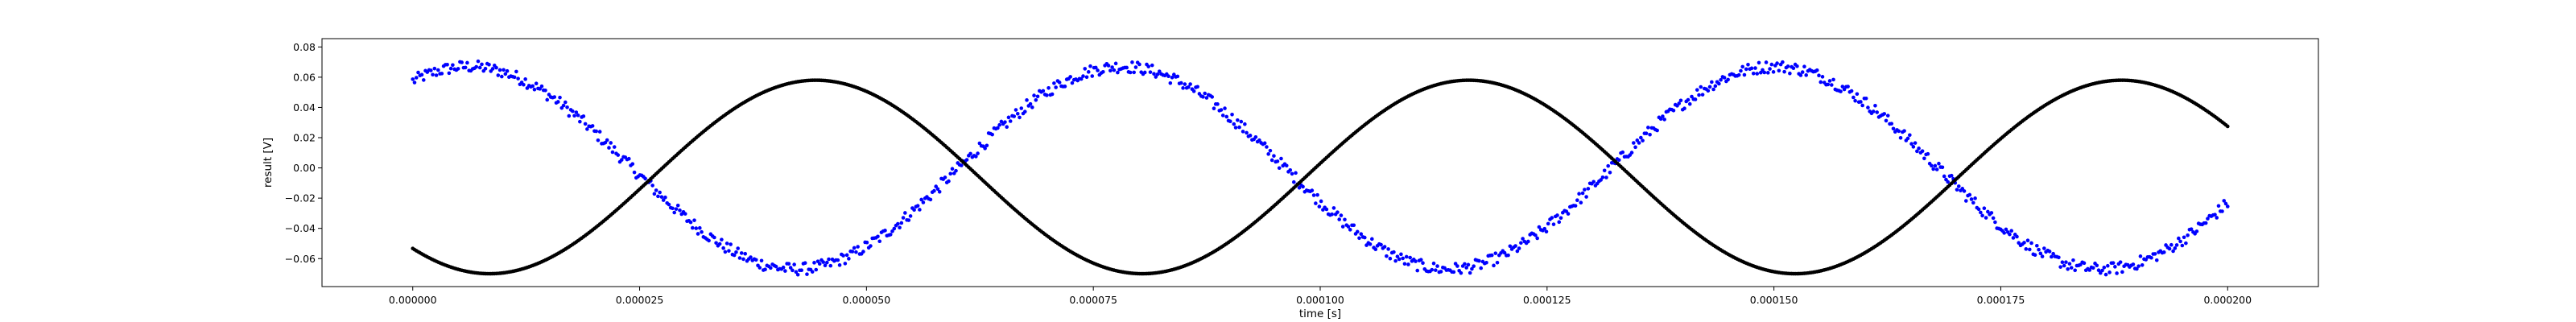  What do you see at coordinates (304, 47) in the screenshot?
I see `y-tick-label: 0.08` at bounding box center [304, 47].